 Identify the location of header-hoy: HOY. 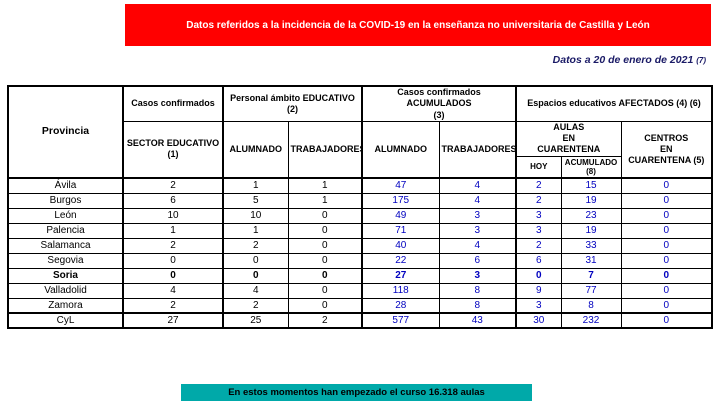
(538, 167).